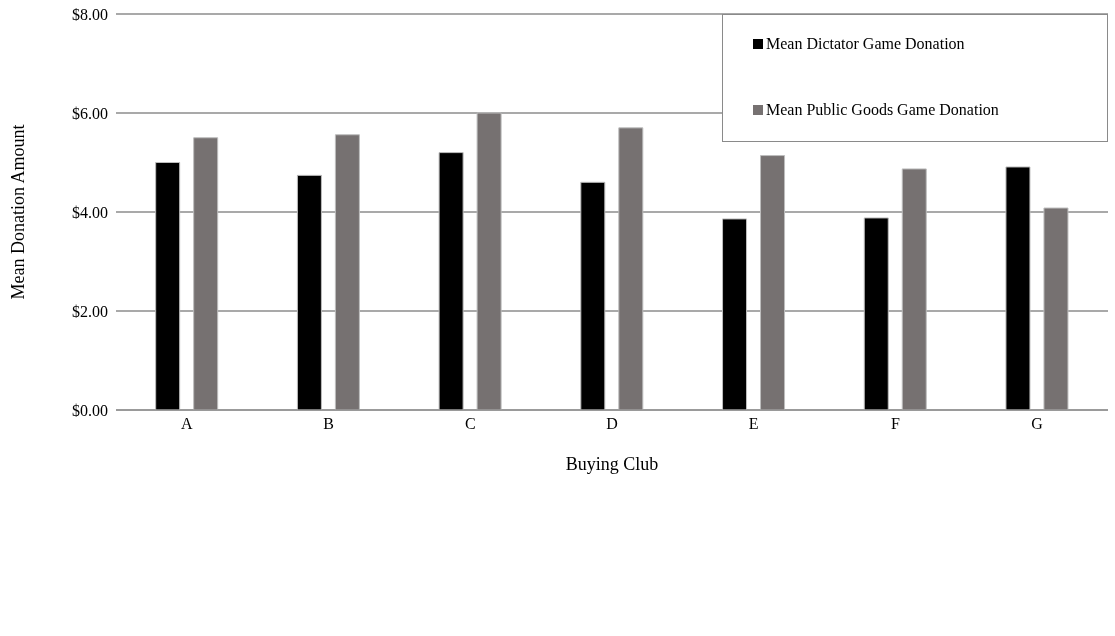 The height and width of the screenshot is (636, 1115). Describe the element at coordinates (90, 113) in the screenshot. I see `y-tick-label: $6.00` at that location.